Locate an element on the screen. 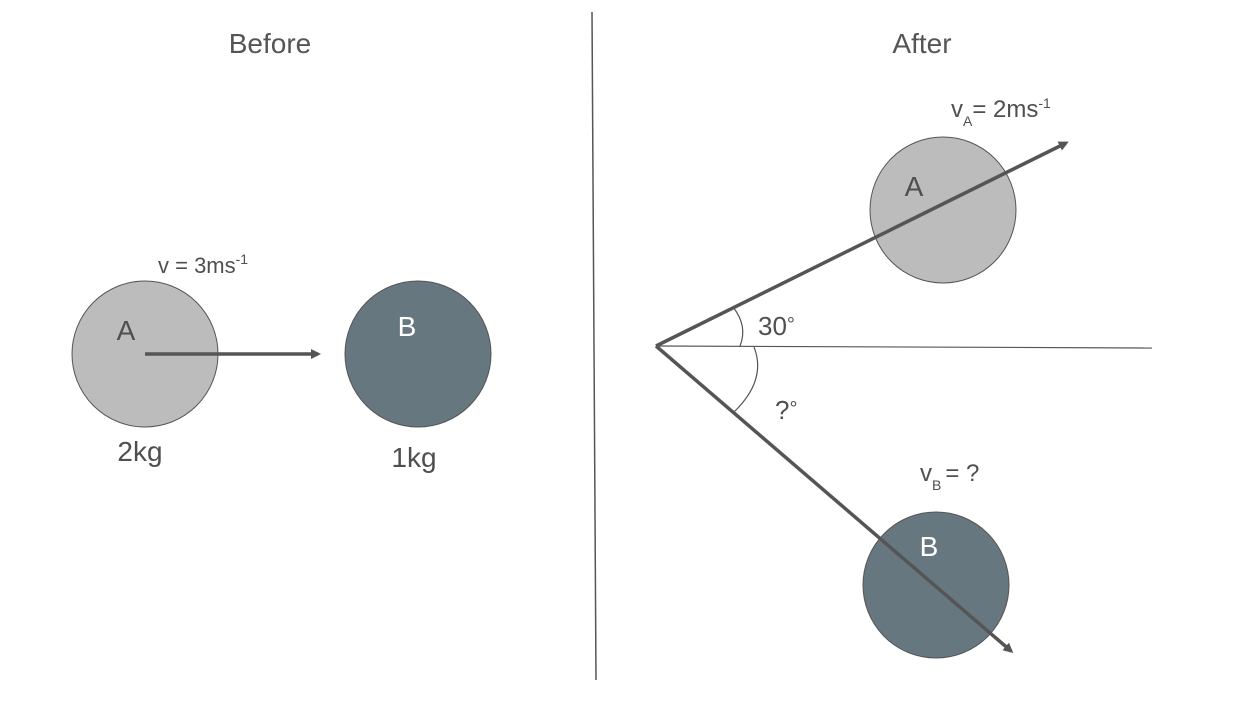 Image resolution: width=1256 pixels, height=701 pixels. after-velocity-a-arrow is located at coordinates (862, 244).